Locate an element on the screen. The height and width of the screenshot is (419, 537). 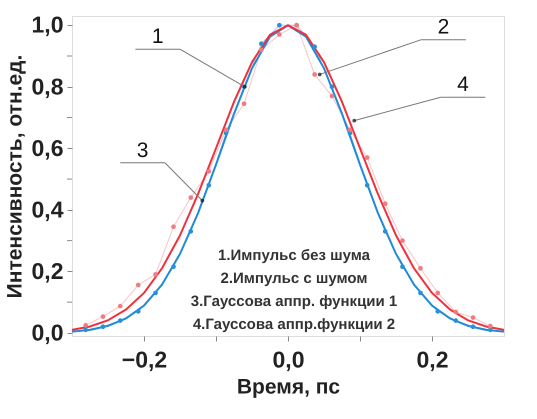
annotation: 3.Гауссова аппр. функции 1 is located at coordinates (294, 301).